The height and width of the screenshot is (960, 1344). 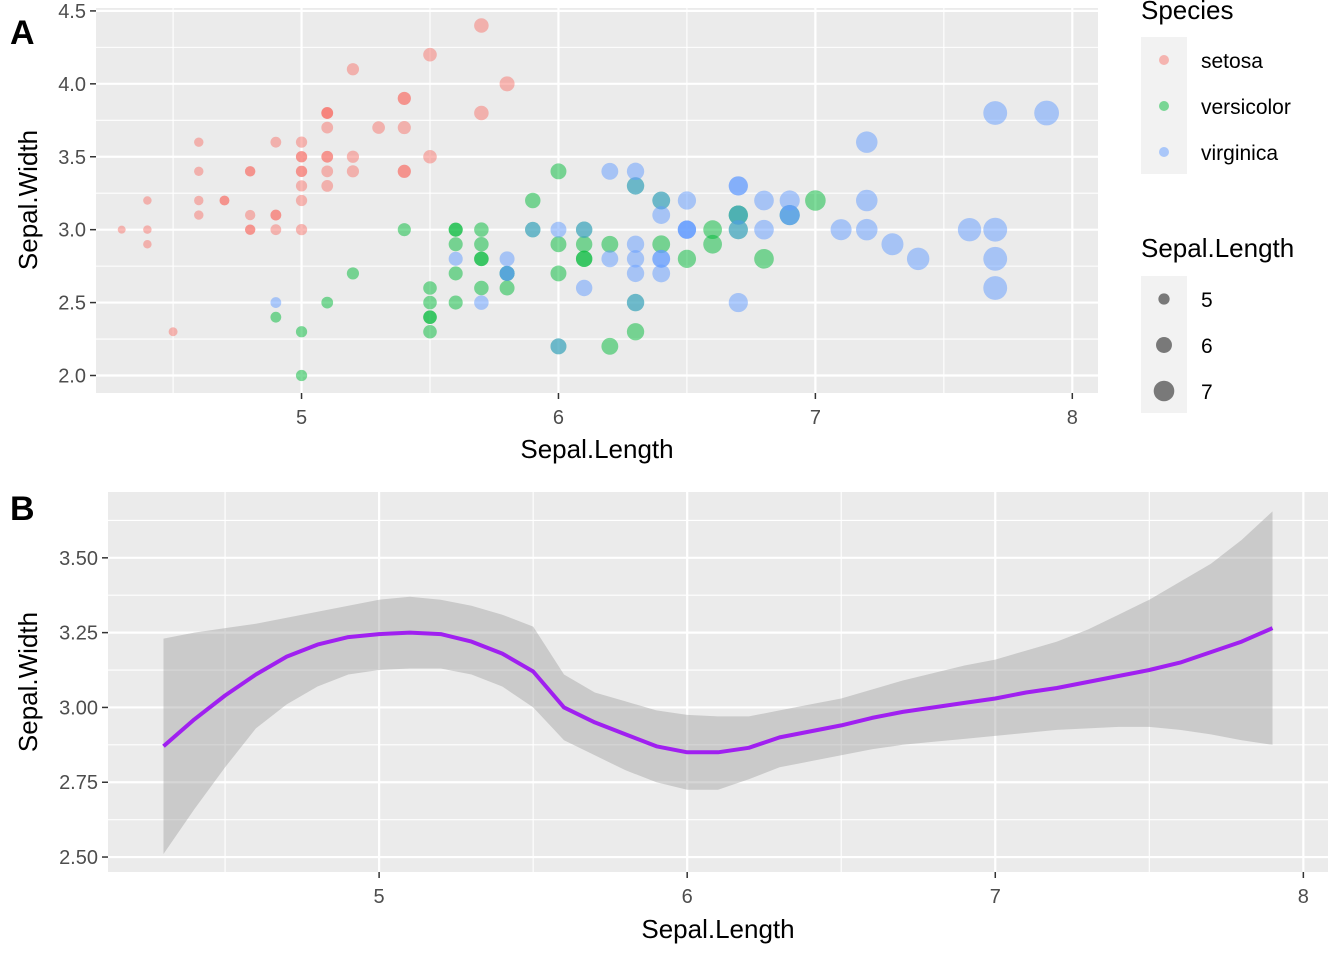 I want to click on panel-b-y-tick-label: 3.25, so click(x=78, y=634).